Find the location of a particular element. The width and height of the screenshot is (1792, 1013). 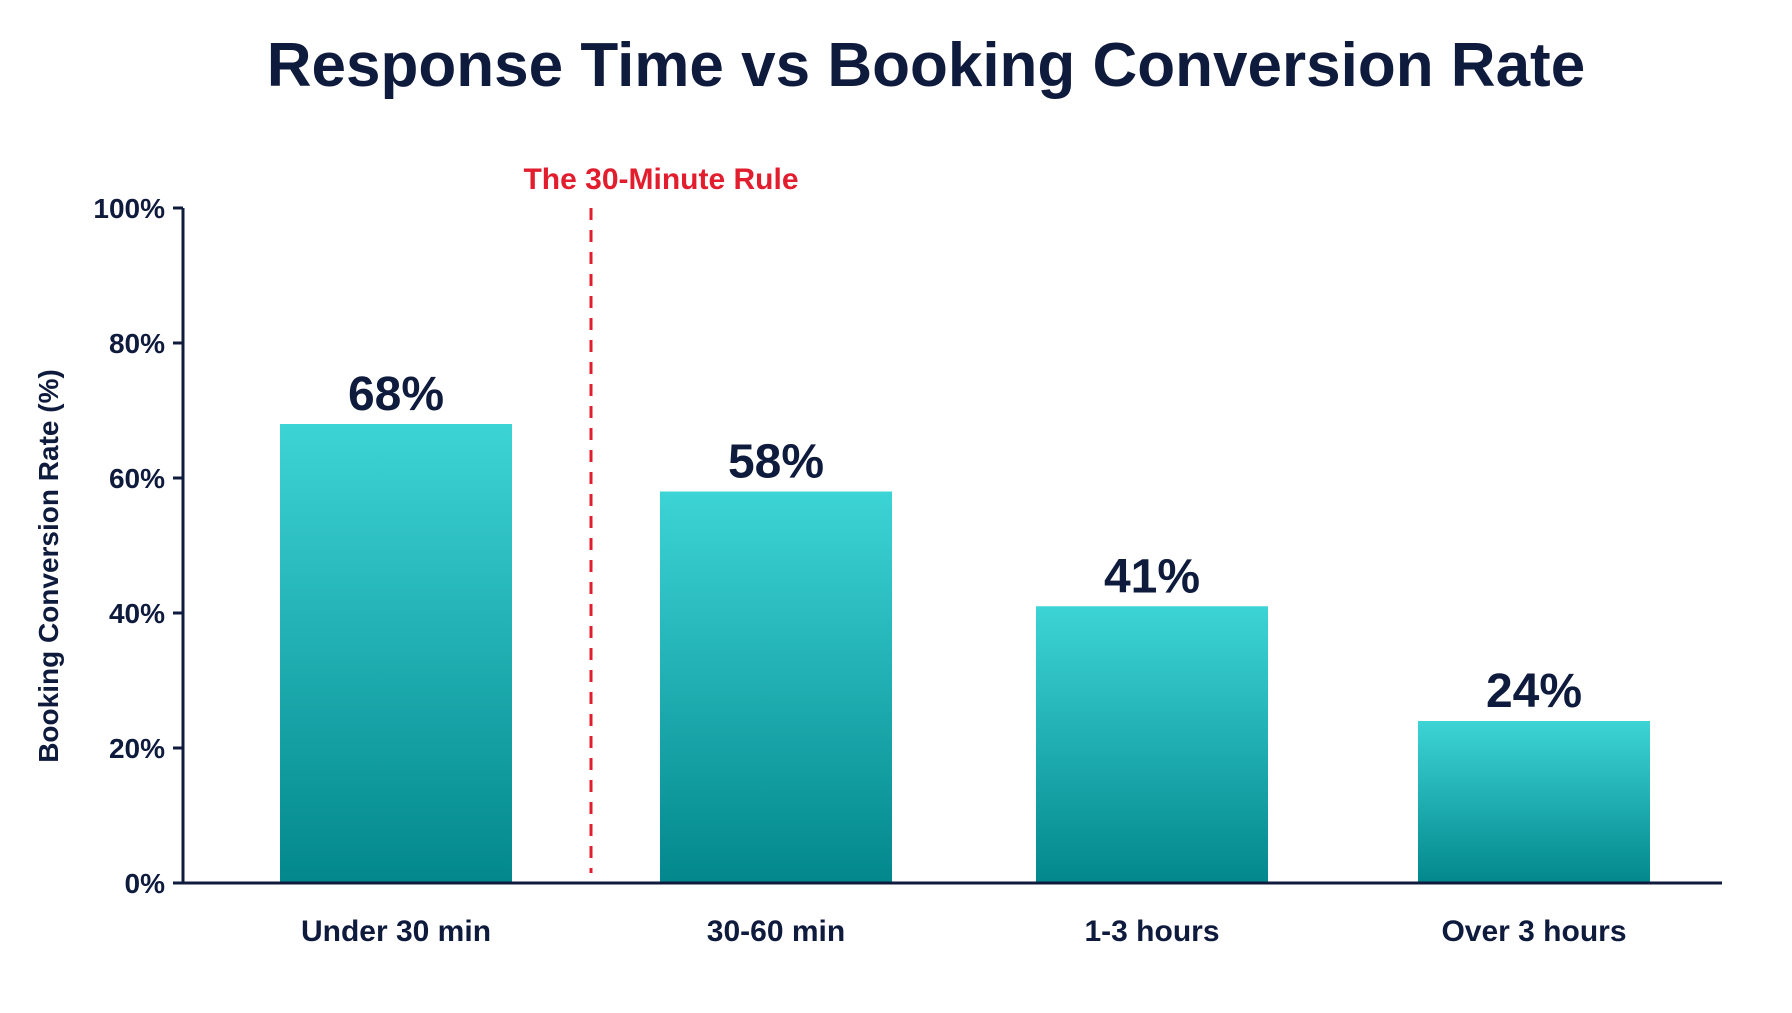

y-axis-ticks: 0% 20% 40% 60% 80% 100% is located at coordinates (138, 546).